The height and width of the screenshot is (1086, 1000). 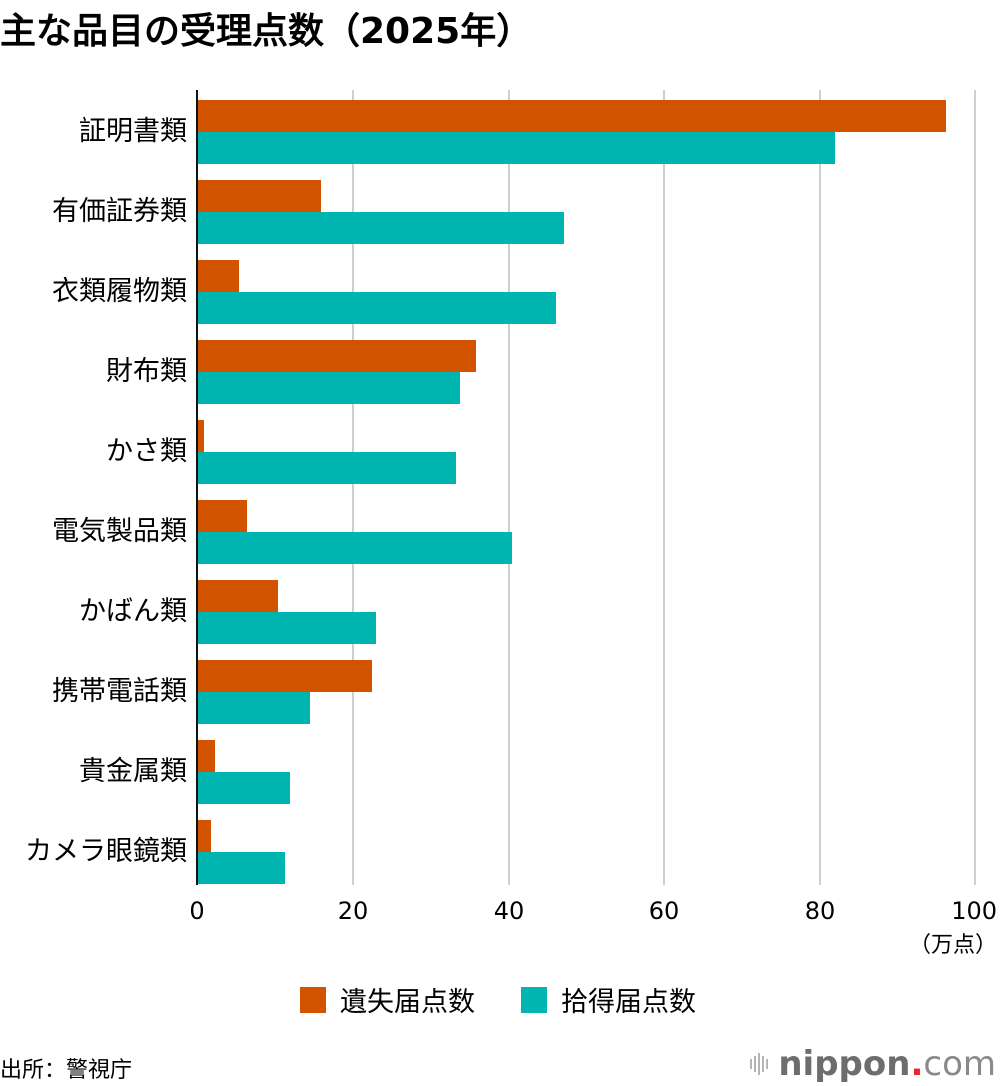 I want to click on category-label: 証明書類, so click(x=133, y=131).